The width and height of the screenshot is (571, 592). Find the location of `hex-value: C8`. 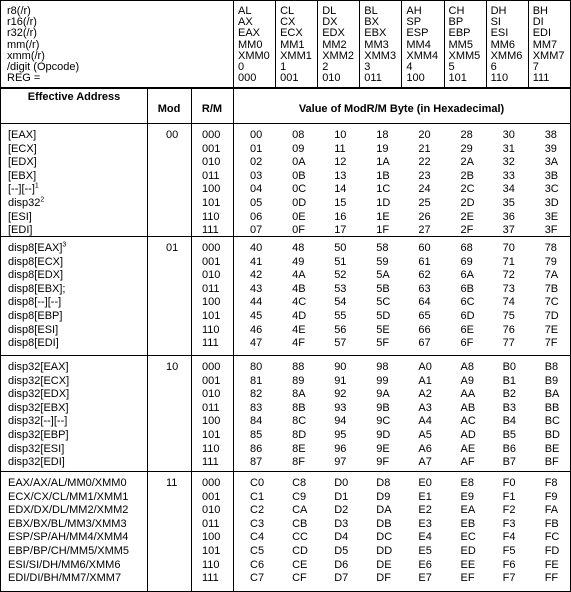

hex-value: C8 is located at coordinates (299, 483).